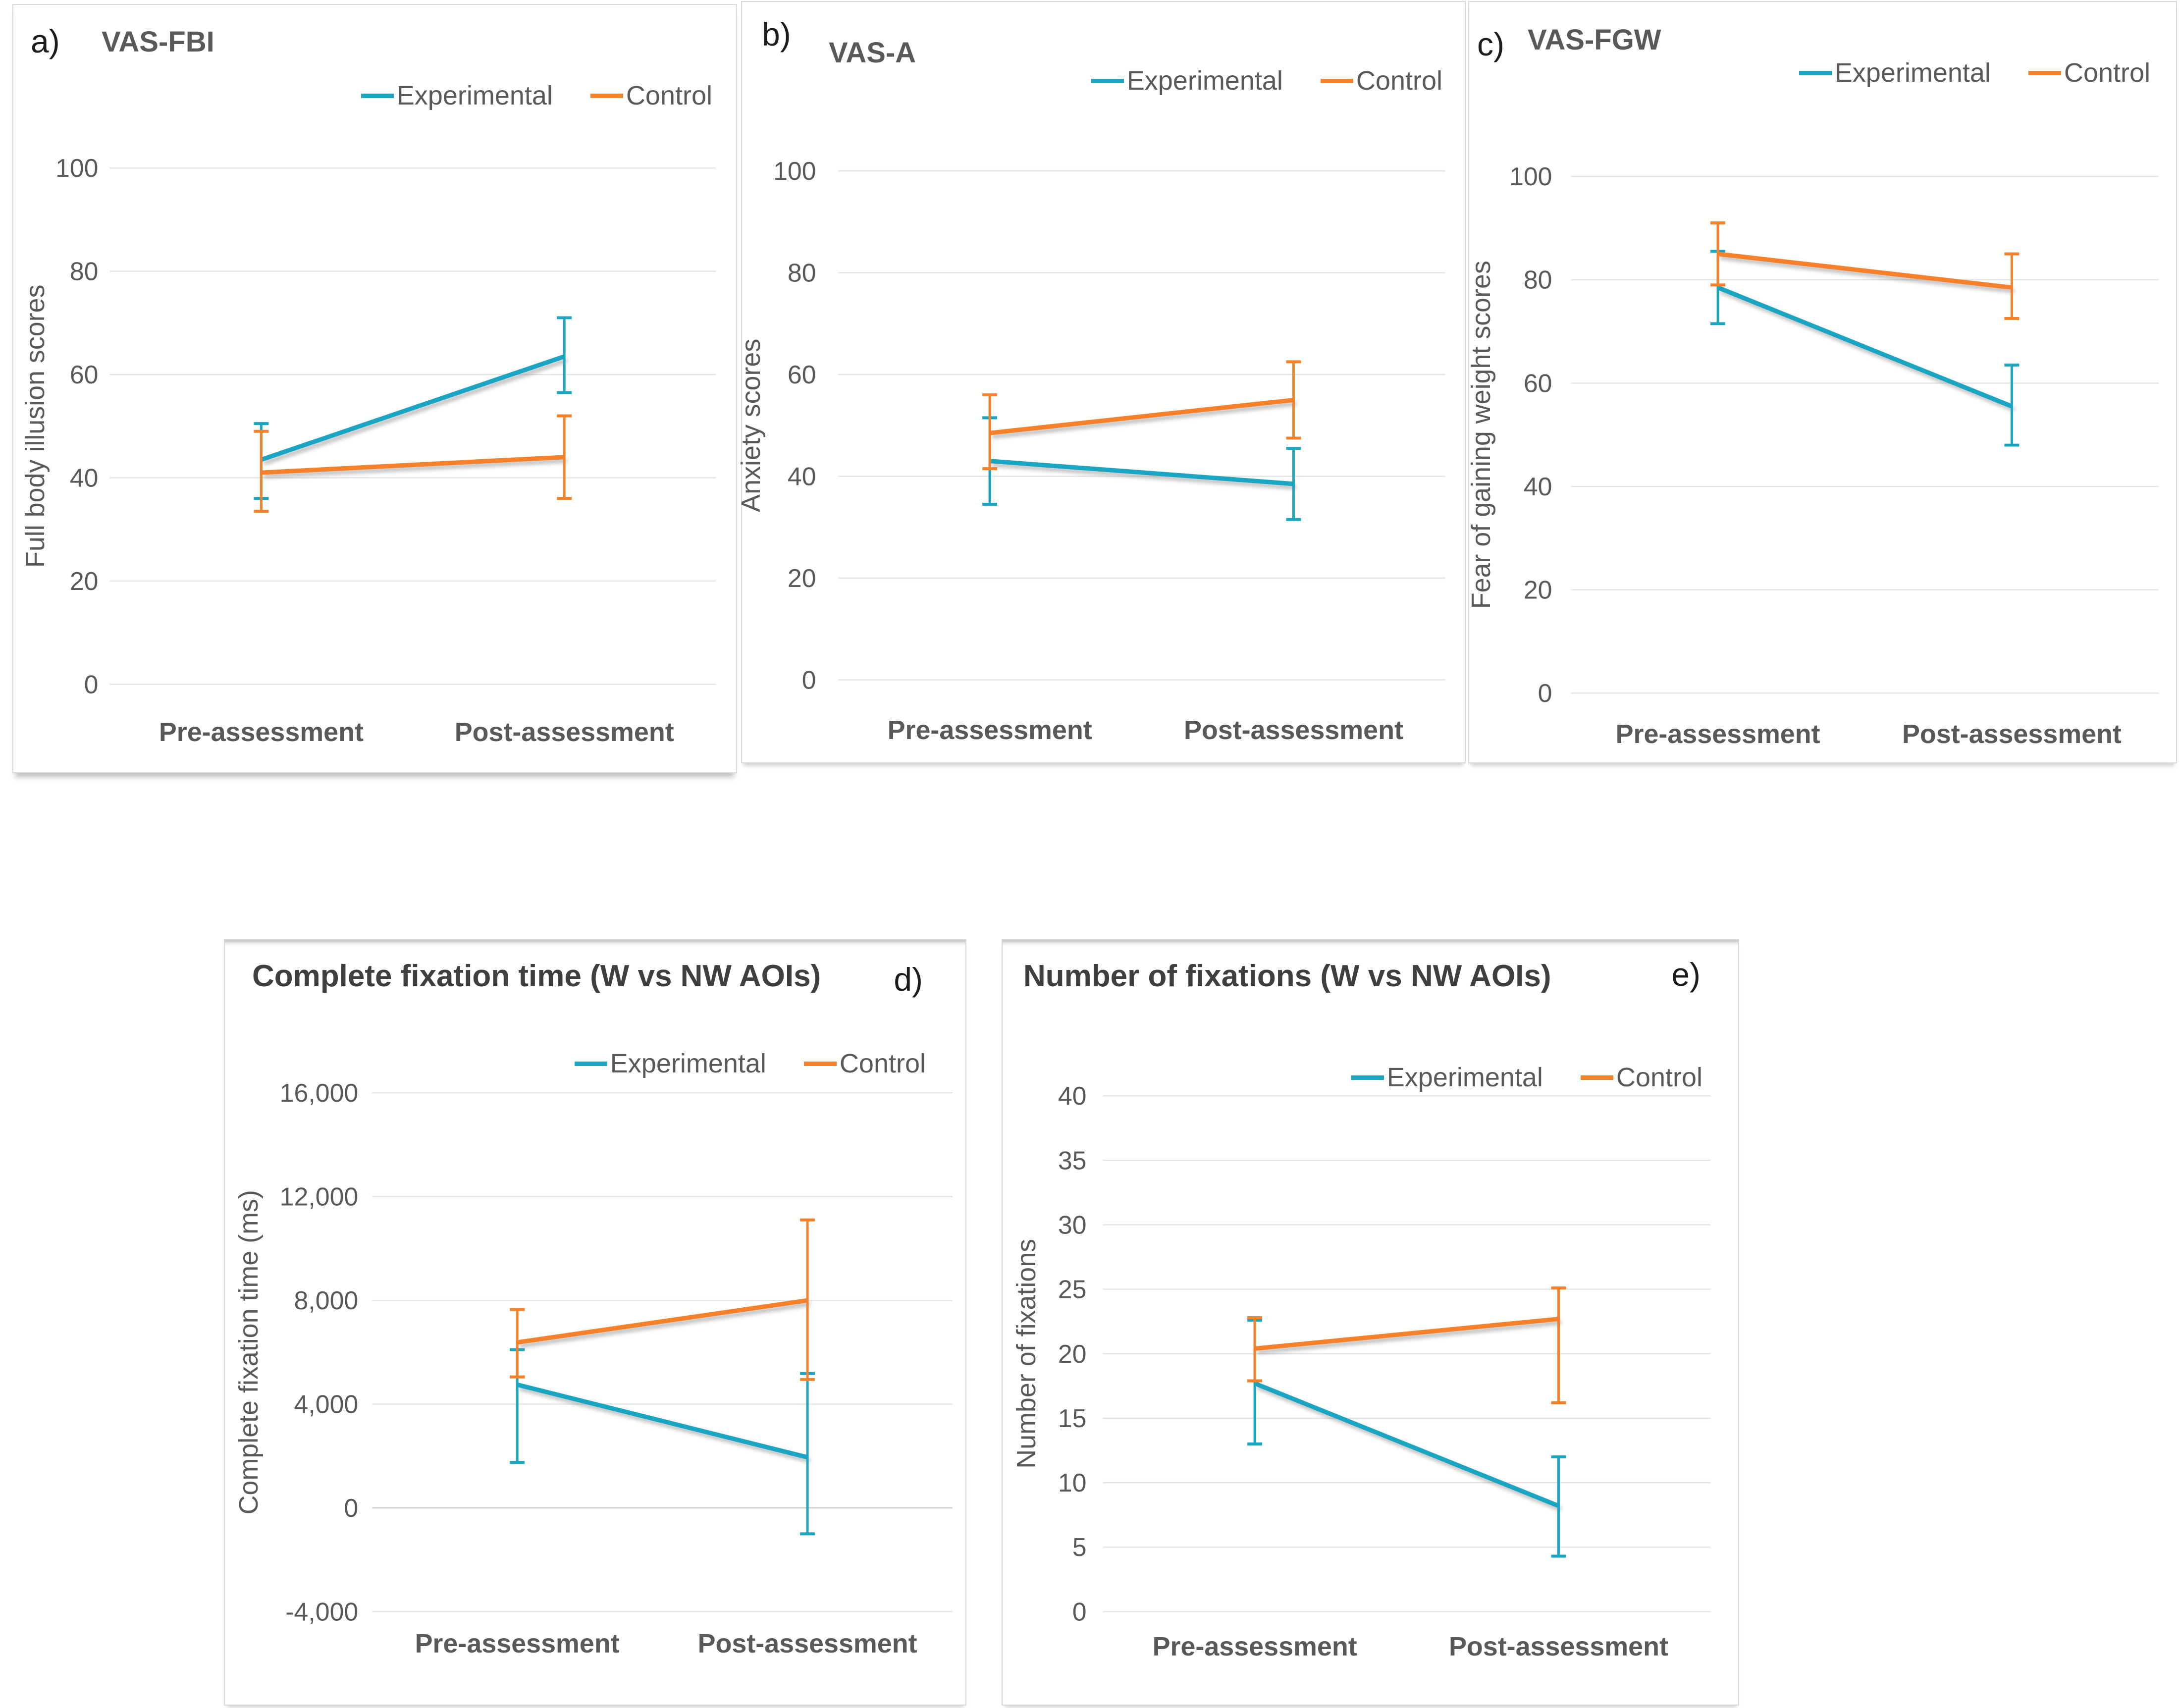 Image resolution: width=2180 pixels, height=1708 pixels. What do you see at coordinates (1686, 974) in the screenshot?
I see `panel-letter-e: e)` at bounding box center [1686, 974].